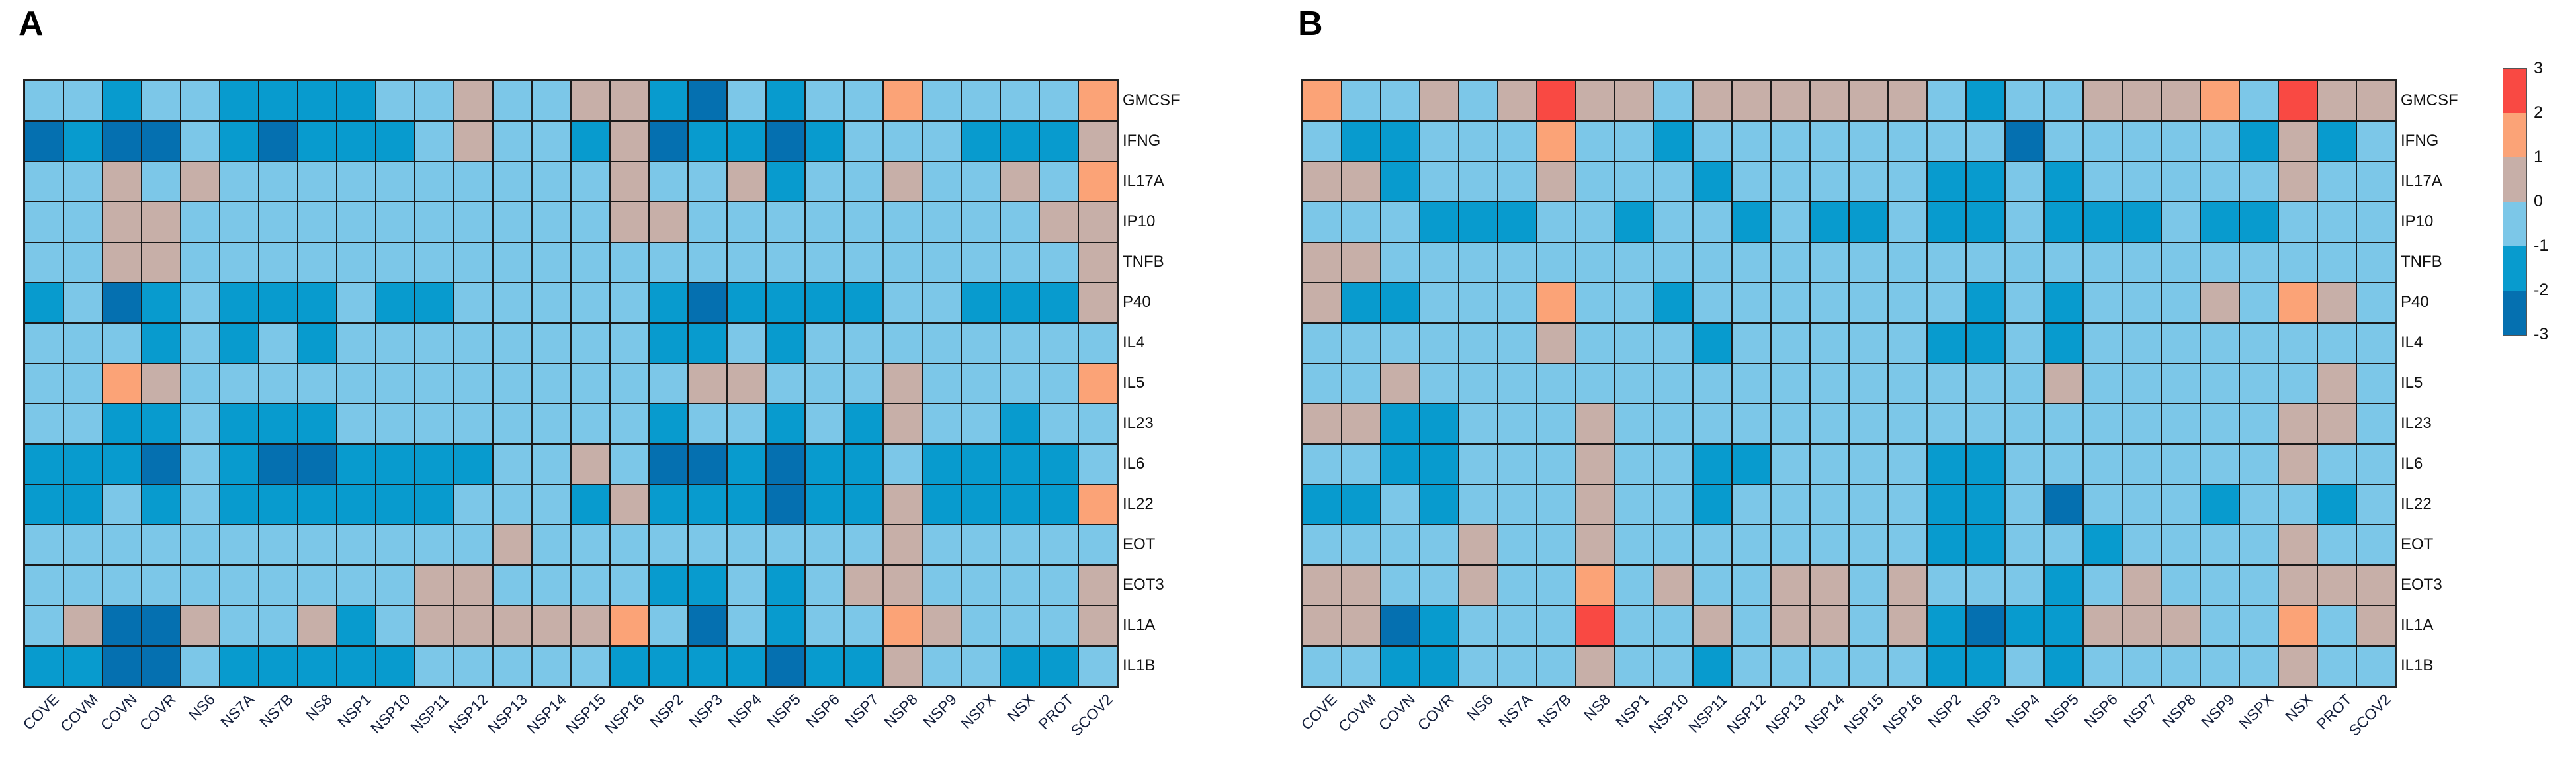 The height and width of the screenshot is (761, 2576). I want to click on colorbar-band, so click(2514, 224).